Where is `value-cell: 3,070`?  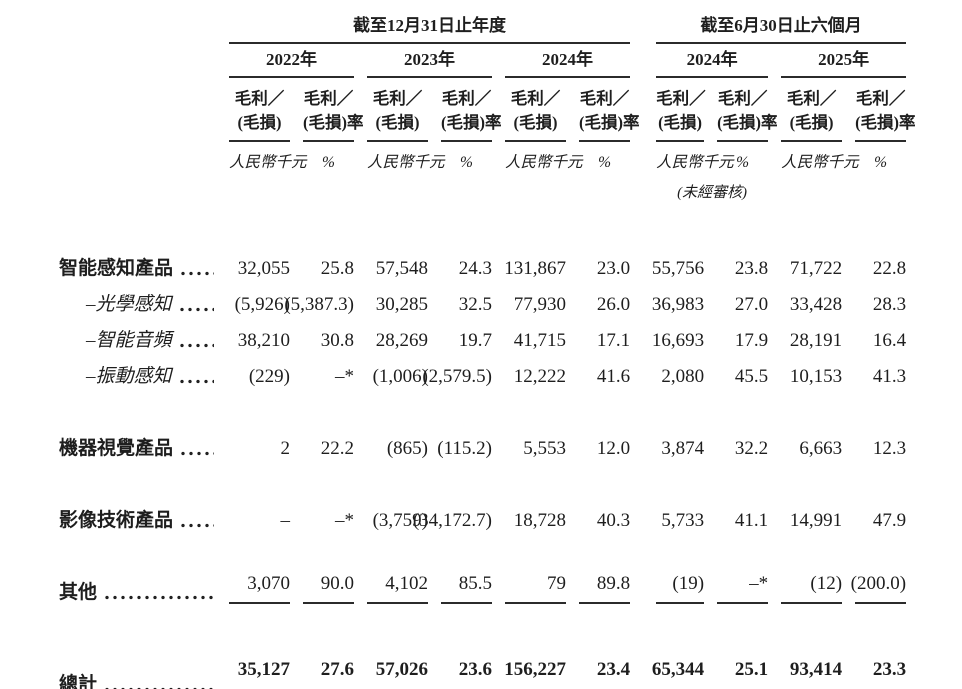 value-cell: 3,070 is located at coordinates (253, 586).